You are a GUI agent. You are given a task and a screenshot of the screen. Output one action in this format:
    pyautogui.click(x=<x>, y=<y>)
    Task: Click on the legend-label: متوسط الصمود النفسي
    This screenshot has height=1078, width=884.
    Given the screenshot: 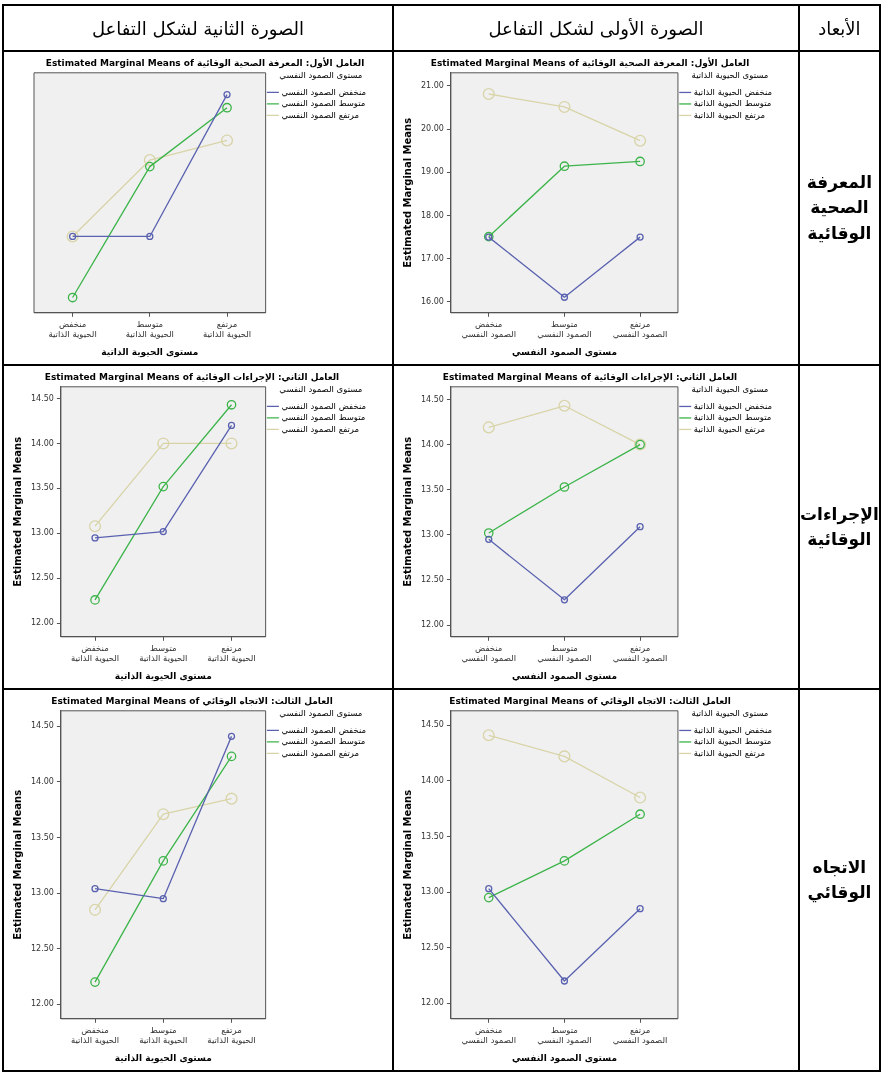 What is the action you would take?
    pyautogui.click(x=323, y=741)
    